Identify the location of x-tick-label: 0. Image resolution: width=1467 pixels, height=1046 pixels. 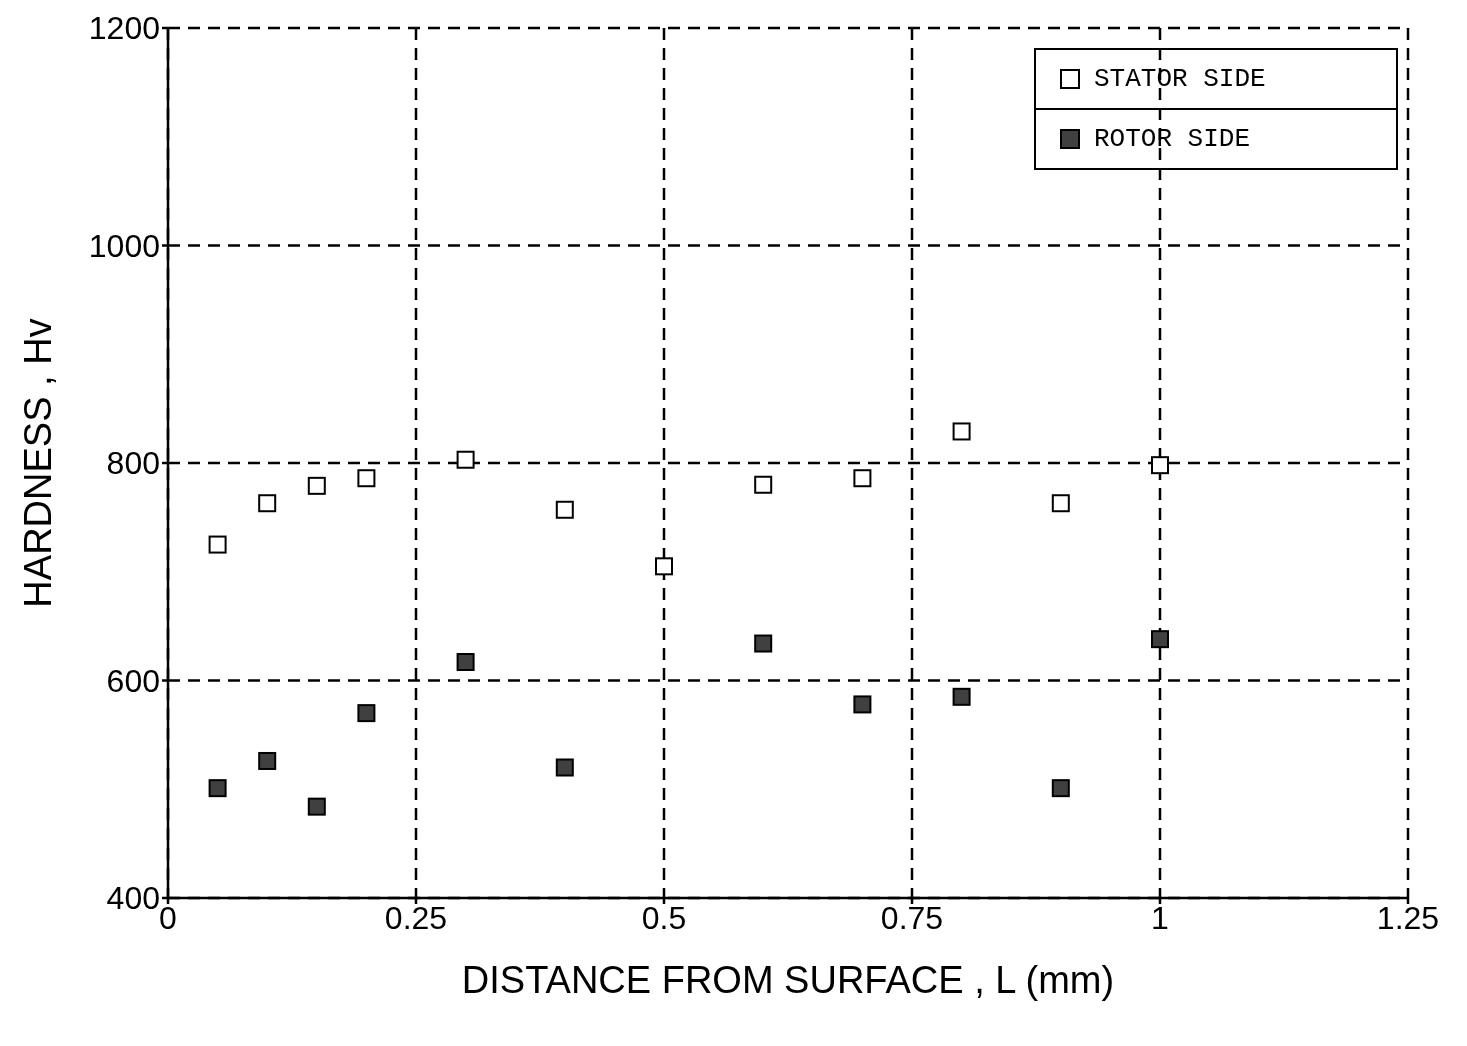
(168, 917).